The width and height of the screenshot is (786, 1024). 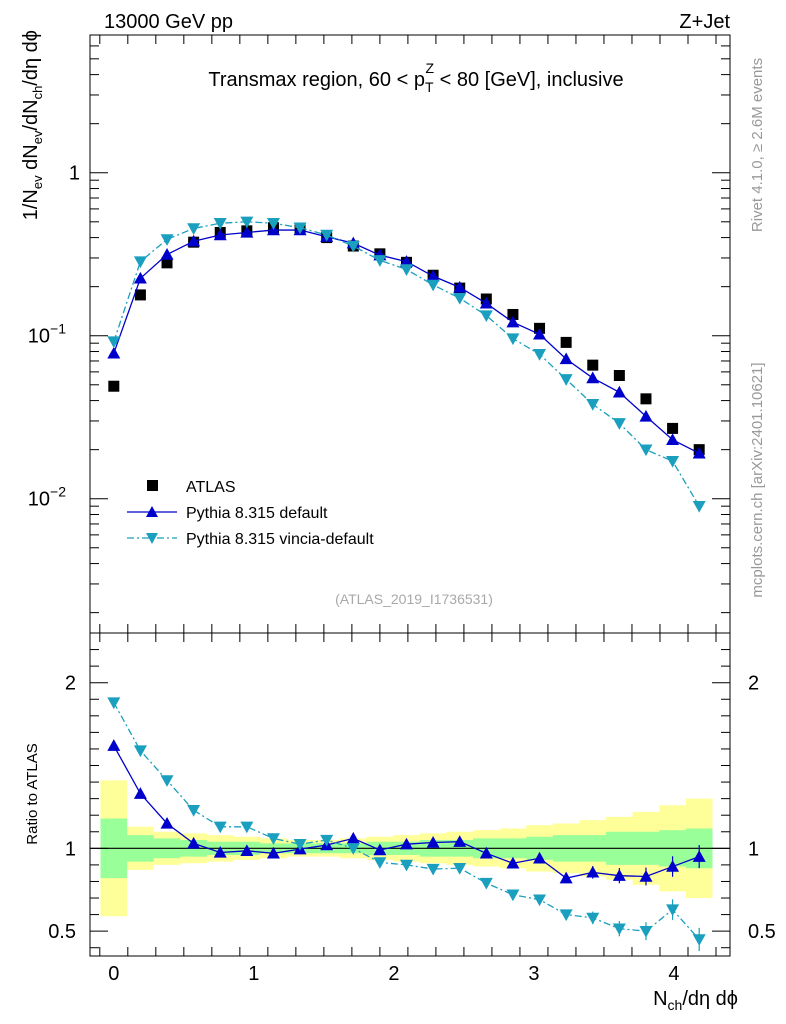 What do you see at coordinates (152, 485) in the screenshot?
I see `legend-marker-atlas` at bounding box center [152, 485].